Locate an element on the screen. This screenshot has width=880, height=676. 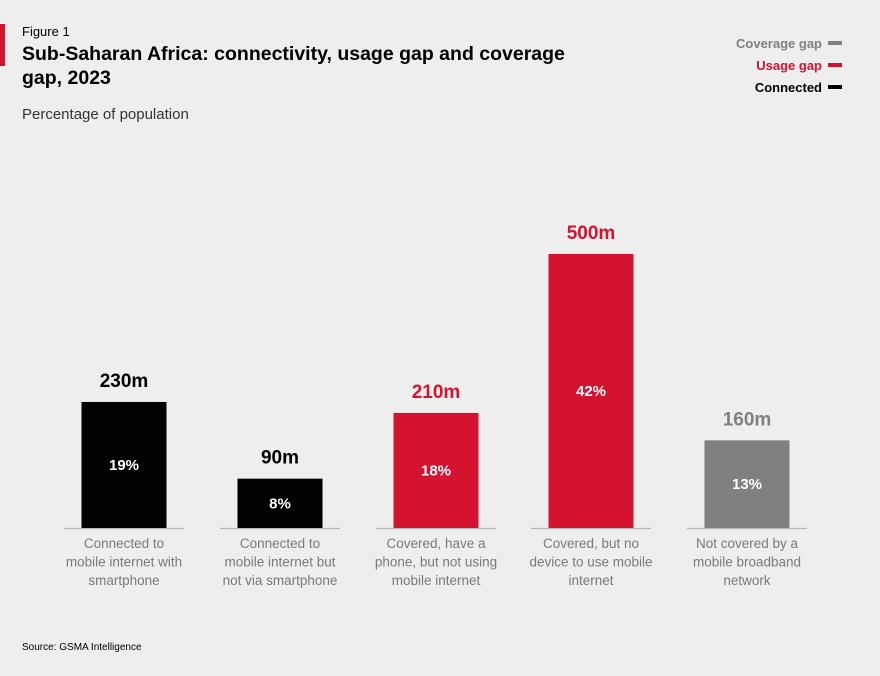
bar-value-label: 210m is located at coordinates (436, 392).